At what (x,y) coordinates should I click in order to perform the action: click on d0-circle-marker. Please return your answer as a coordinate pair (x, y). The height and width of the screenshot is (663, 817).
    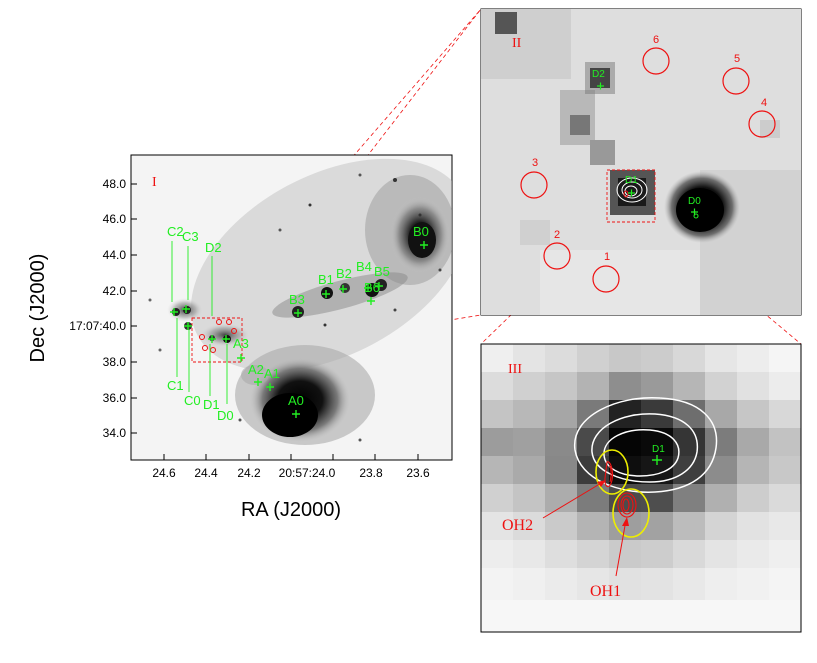
    Looking at the image, I should click on (696, 216).